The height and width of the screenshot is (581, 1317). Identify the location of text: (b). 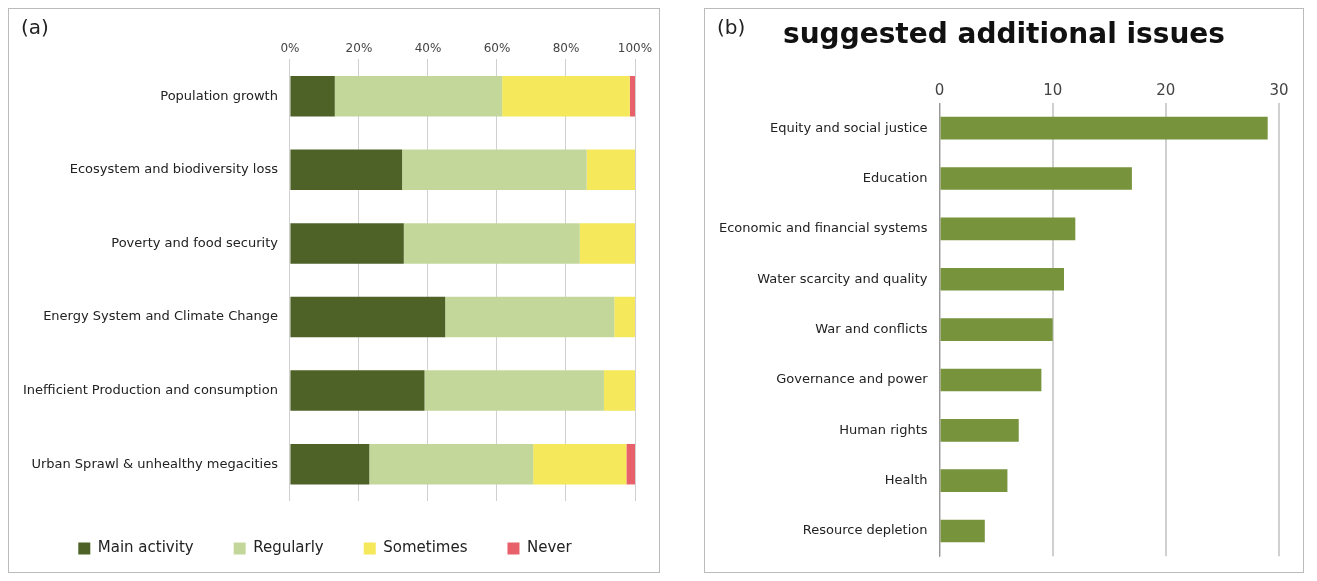
(731, 27).